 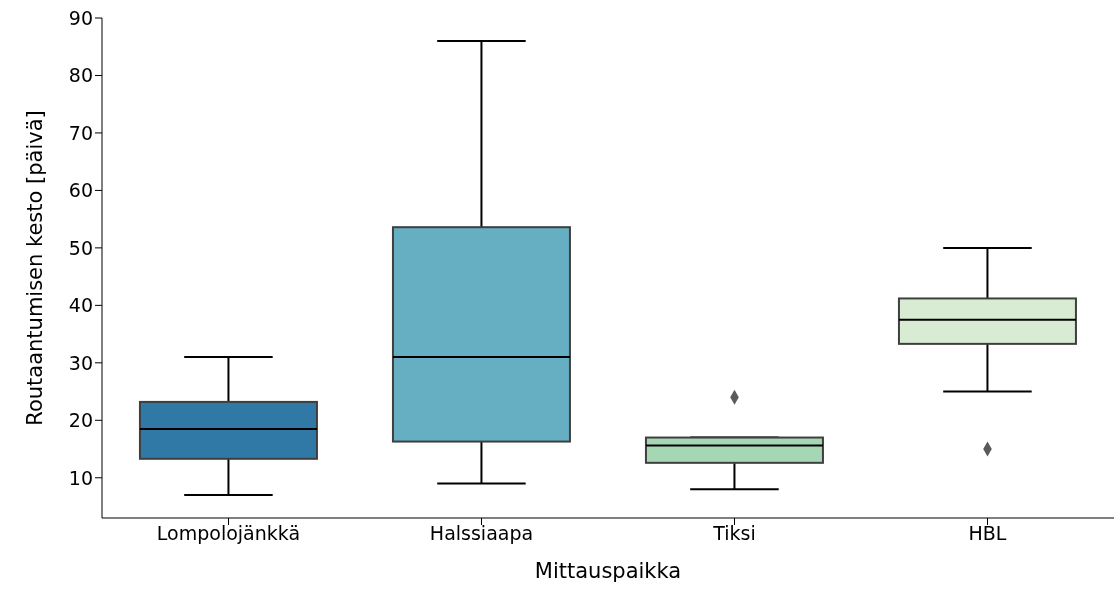 What do you see at coordinates (987, 533) in the screenshot?
I see `x-tick-label: HBL` at bounding box center [987, 533].